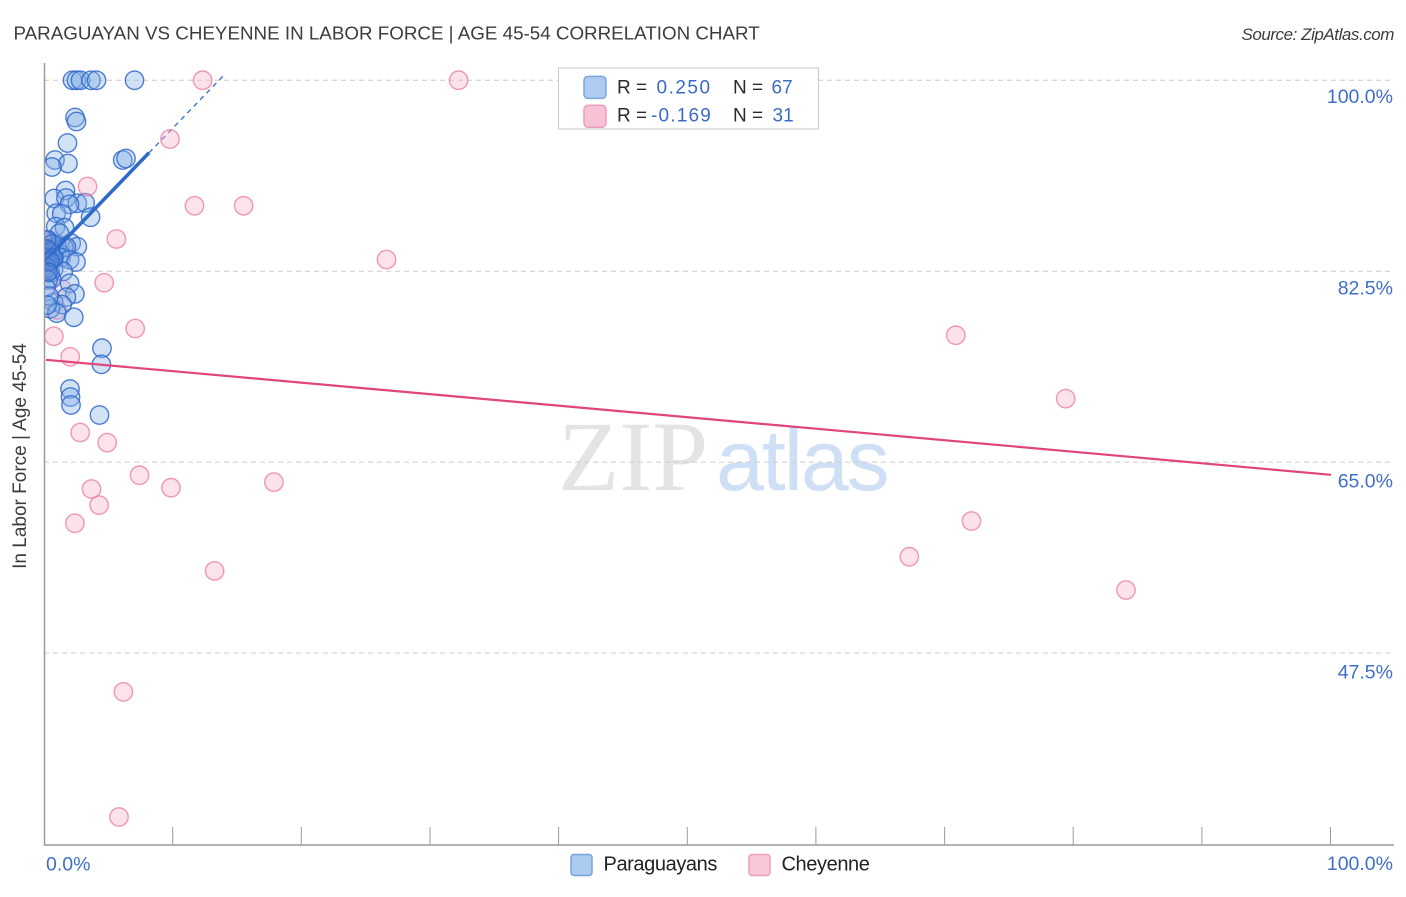  I want to click on svg-text: Cheyenne, so click(826, 865).